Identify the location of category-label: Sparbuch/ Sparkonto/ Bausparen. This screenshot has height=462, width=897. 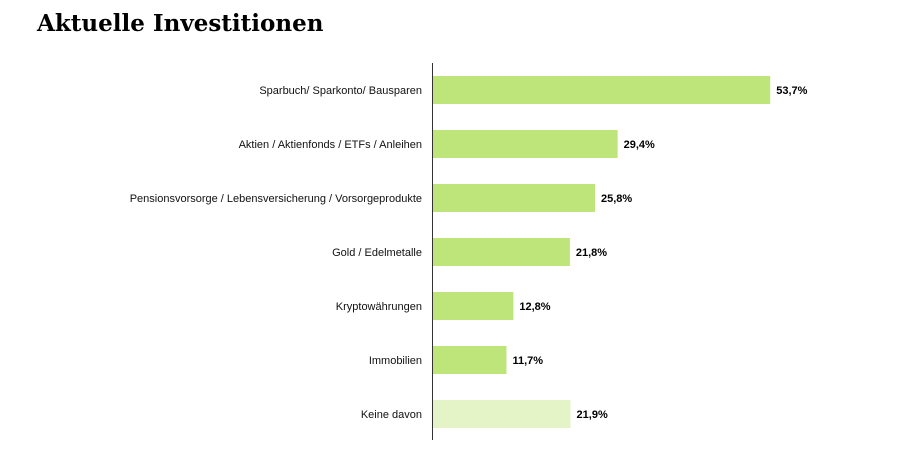
(340, 91).